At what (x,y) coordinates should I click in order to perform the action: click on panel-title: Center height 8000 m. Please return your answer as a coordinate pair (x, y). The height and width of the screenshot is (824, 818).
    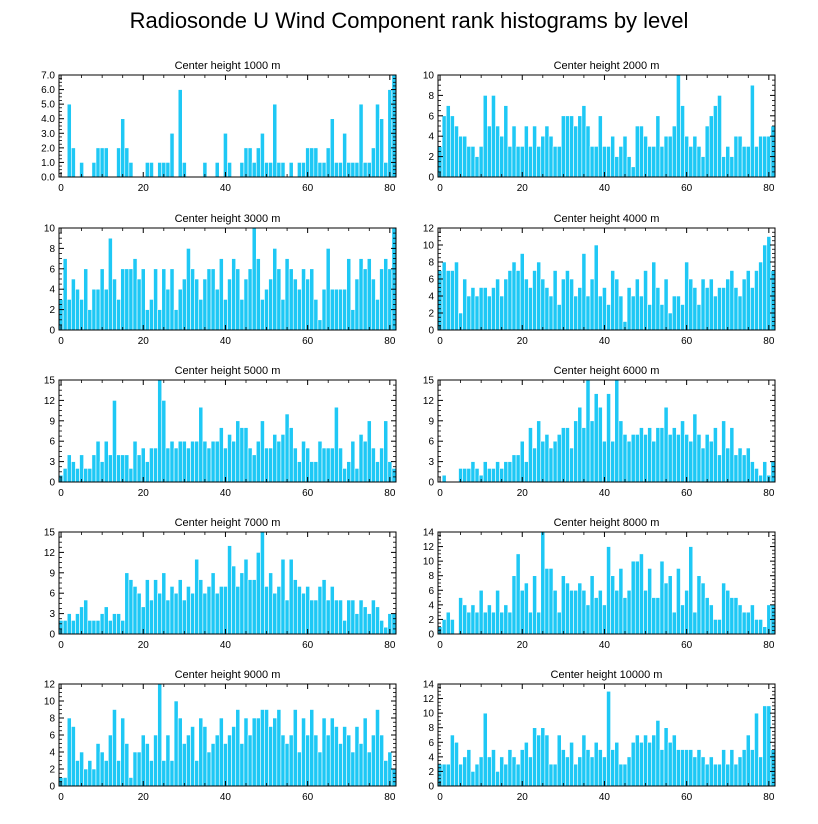
    Looking at the image, I should click on (607, 523).